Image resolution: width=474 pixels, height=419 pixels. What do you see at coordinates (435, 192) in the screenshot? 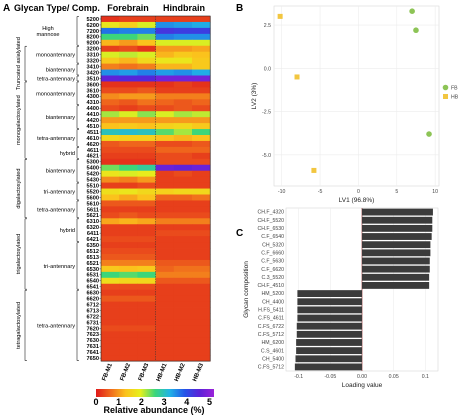
I see `scatter-x-tick-label: 10` at bounding box center [435, 192].